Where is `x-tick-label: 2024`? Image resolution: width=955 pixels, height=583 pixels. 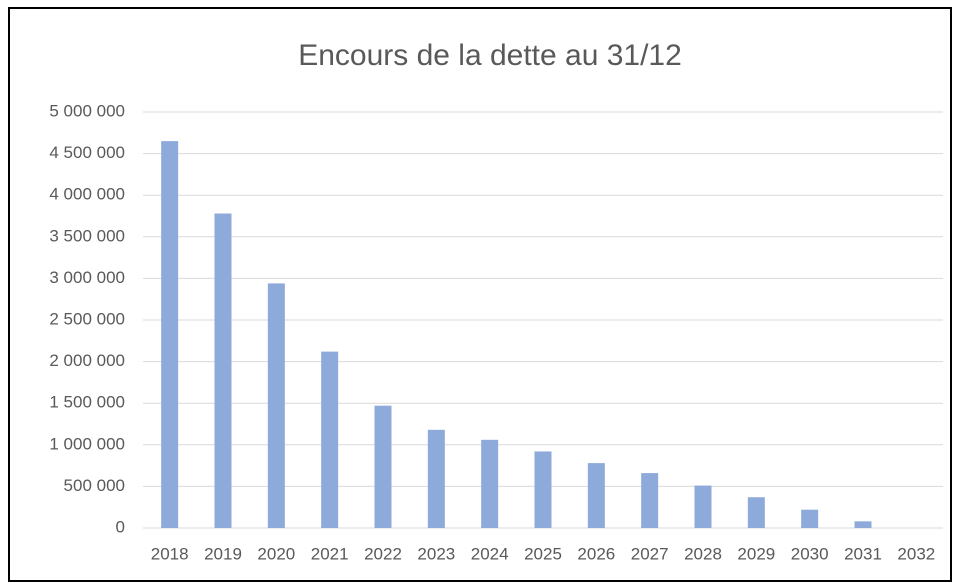 x-tick-label: 2024 is located at coordinates (490, 553).